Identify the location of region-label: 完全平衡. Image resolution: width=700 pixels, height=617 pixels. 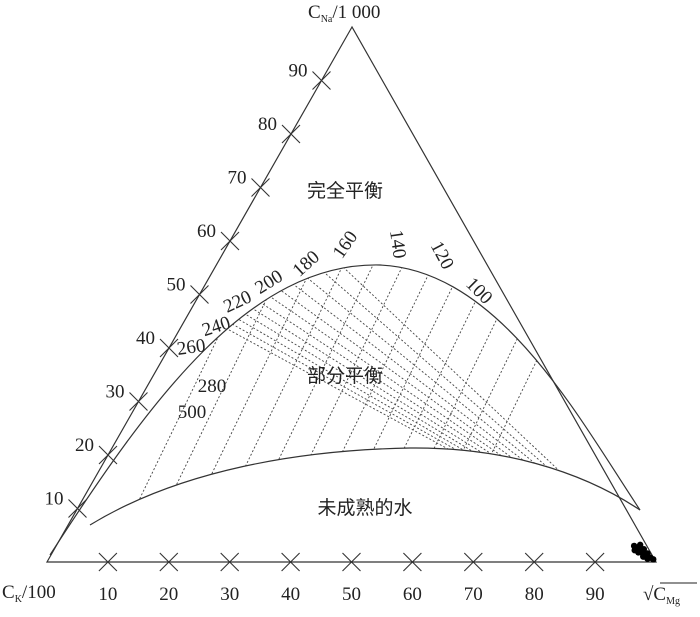
(345, 191).